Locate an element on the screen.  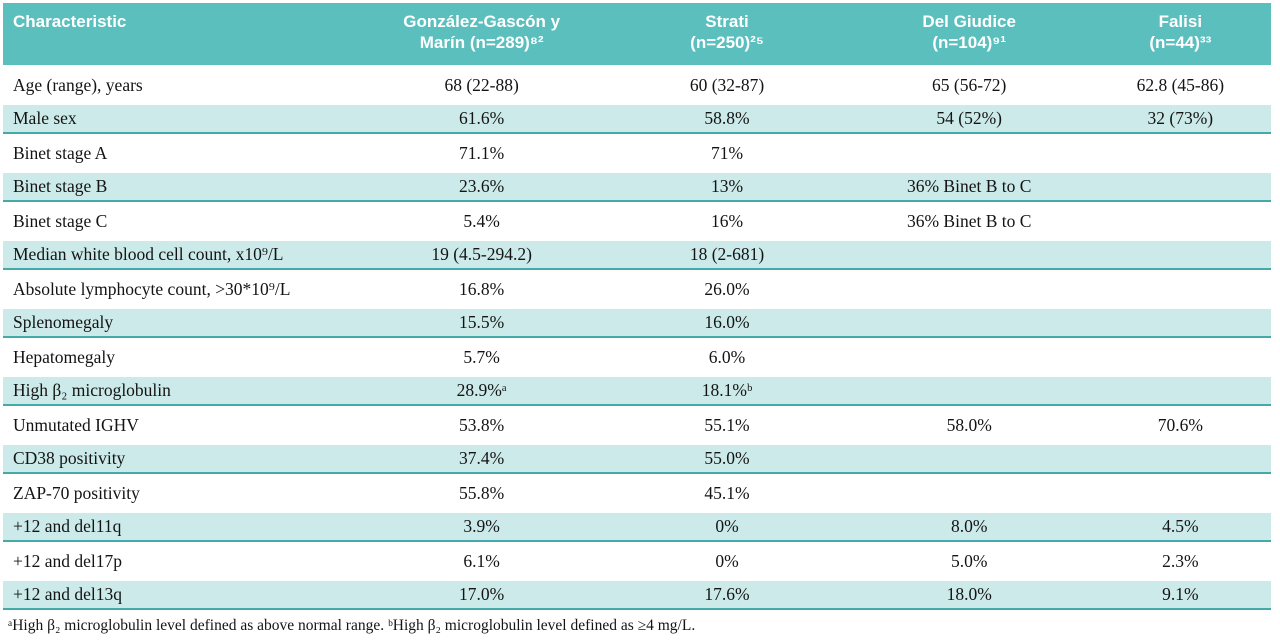
table-row: CD38 positivity 37.4% 55.0% is located at coordinates (637, 459).